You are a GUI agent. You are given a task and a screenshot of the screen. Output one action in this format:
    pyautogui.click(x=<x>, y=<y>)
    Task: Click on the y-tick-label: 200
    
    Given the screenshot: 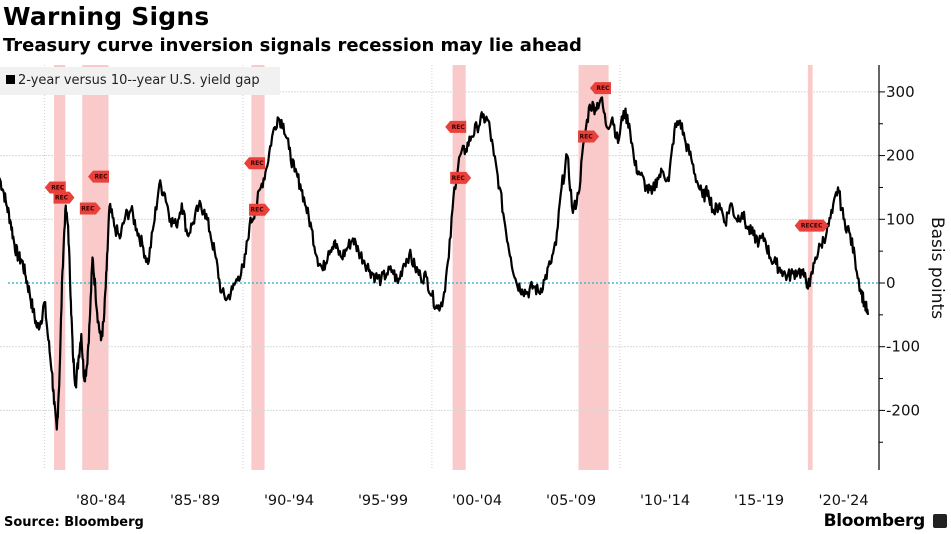 What is the action you would take?
    pyautogui.click(x=900, y=156)
    